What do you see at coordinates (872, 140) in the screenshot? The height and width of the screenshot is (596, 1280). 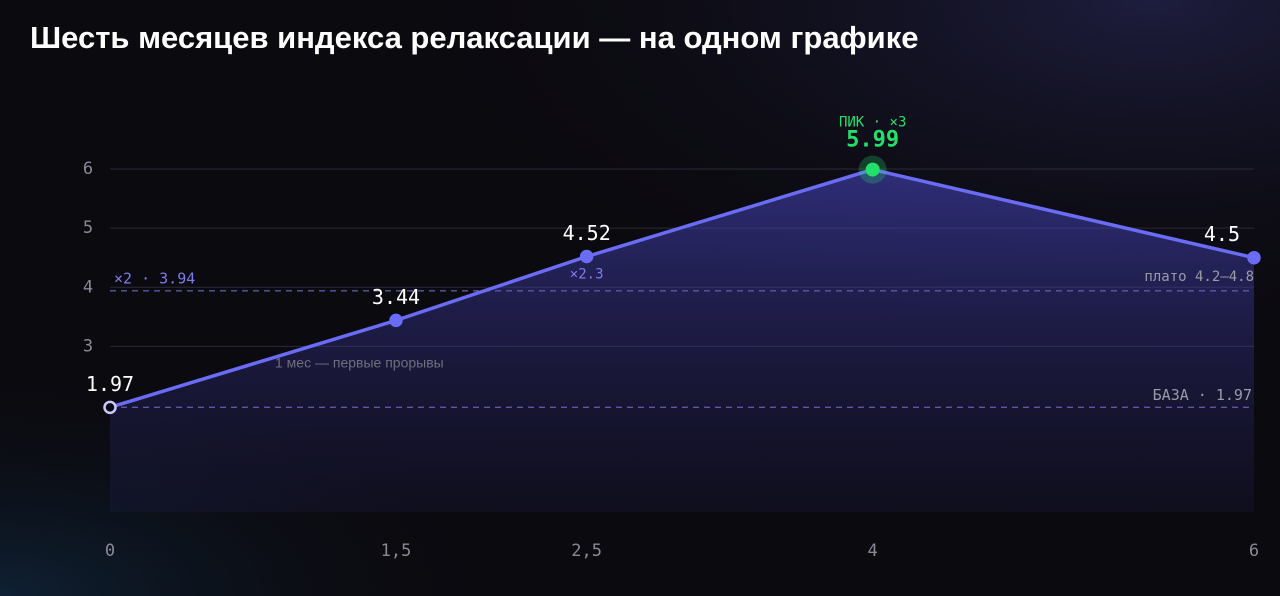 I see `data-label: 5.99` at bounding box center [872, 140].